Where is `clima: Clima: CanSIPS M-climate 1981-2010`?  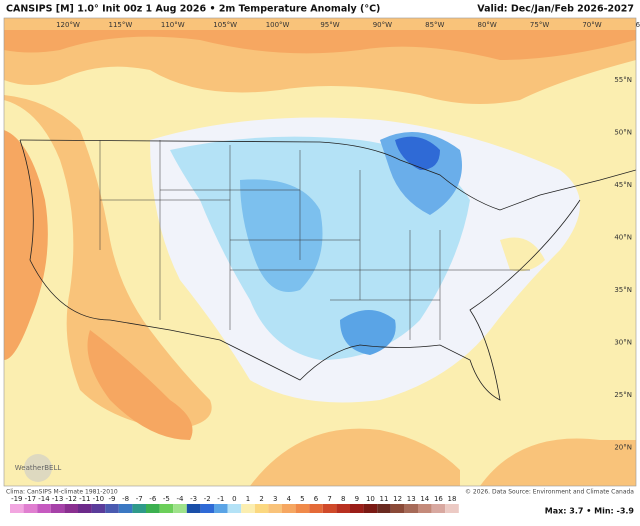
clima: Clima: CanSIPS M-climate 1981-2010 is located at coordinates (62, 492).